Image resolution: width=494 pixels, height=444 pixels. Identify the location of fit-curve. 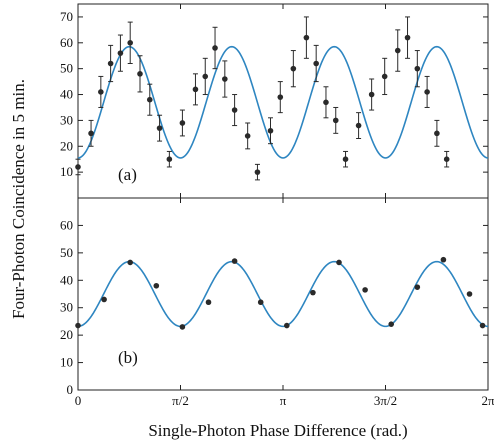
(283, 294).